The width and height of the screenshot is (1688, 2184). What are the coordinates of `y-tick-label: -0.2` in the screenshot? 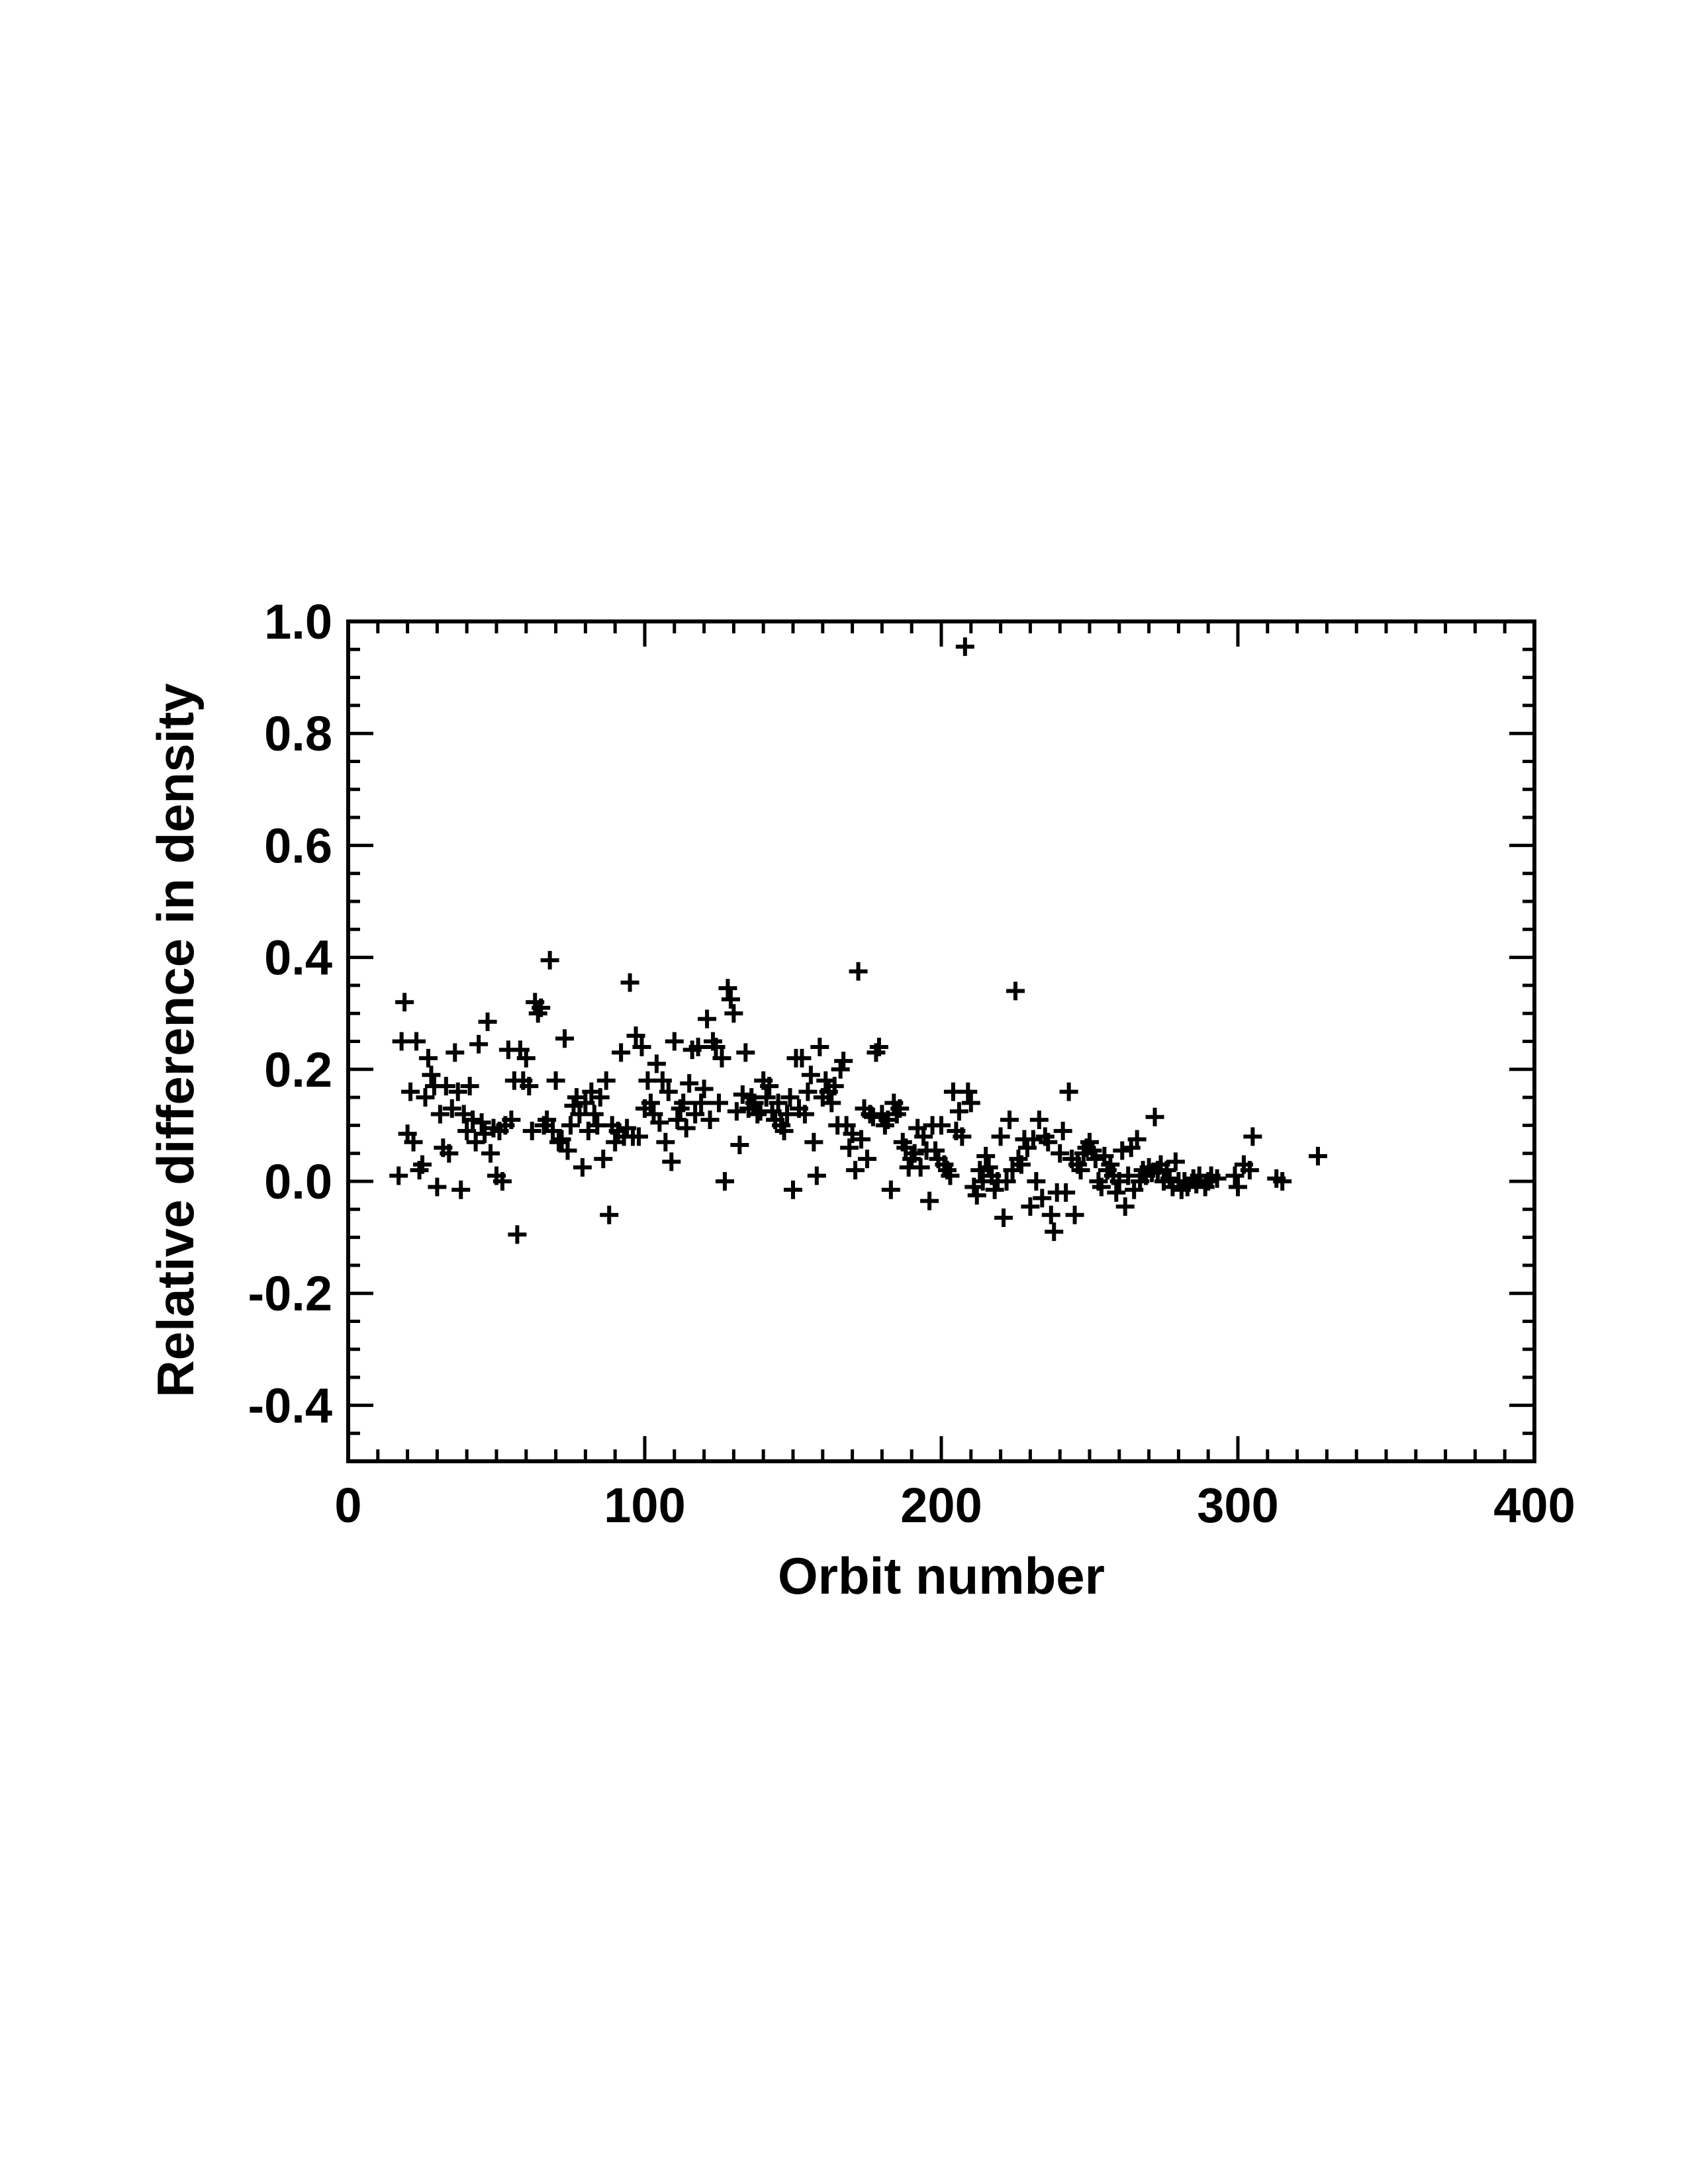 It's located at (290, 1293).